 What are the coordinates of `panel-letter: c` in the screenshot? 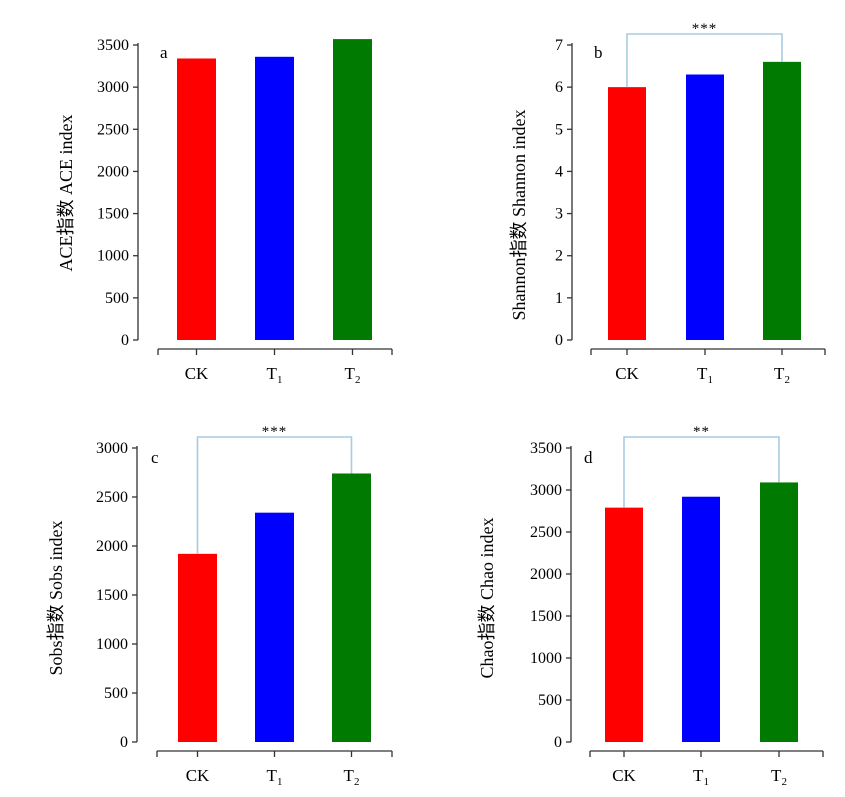 It's located at (155, 457).